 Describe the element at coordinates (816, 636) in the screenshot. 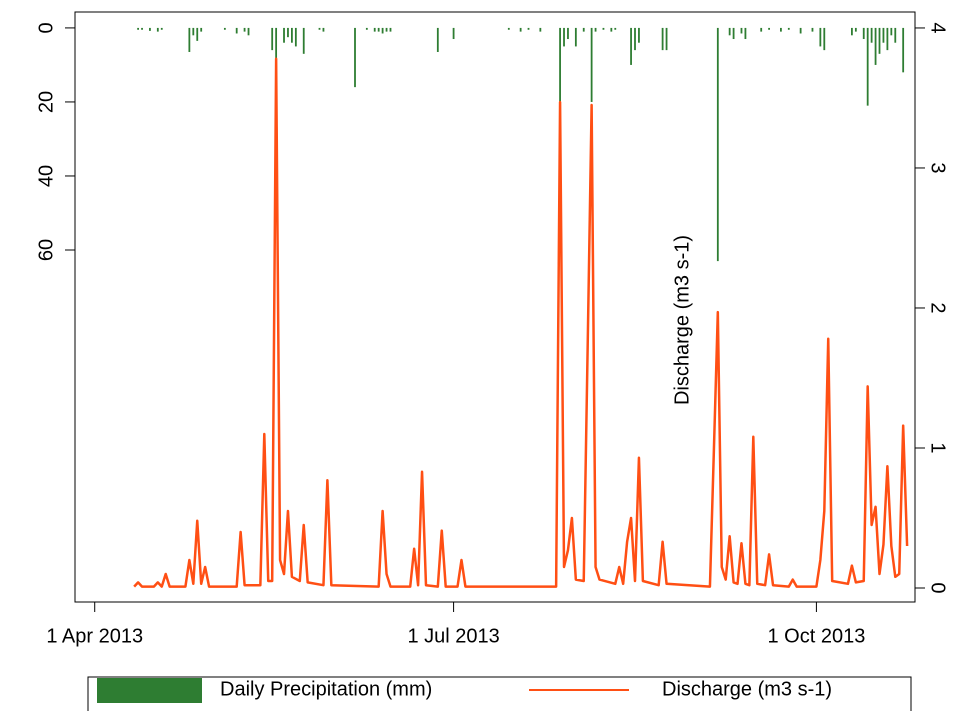

I see `x-tick-label: 1 Oct 2013` at that location.